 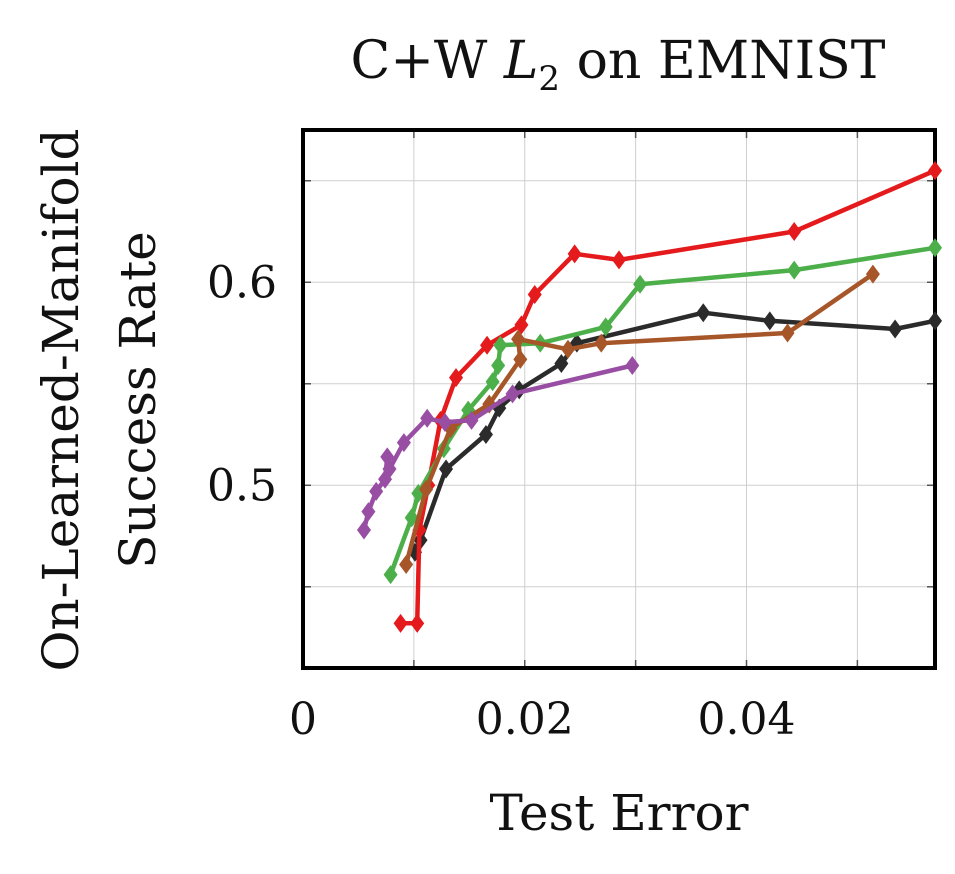 What do you see at coordinates (99, 399) in the screenshot?
I see `y-axis-label: On-Learned-Manifold Success Rate` at bounding box center [99, 399].